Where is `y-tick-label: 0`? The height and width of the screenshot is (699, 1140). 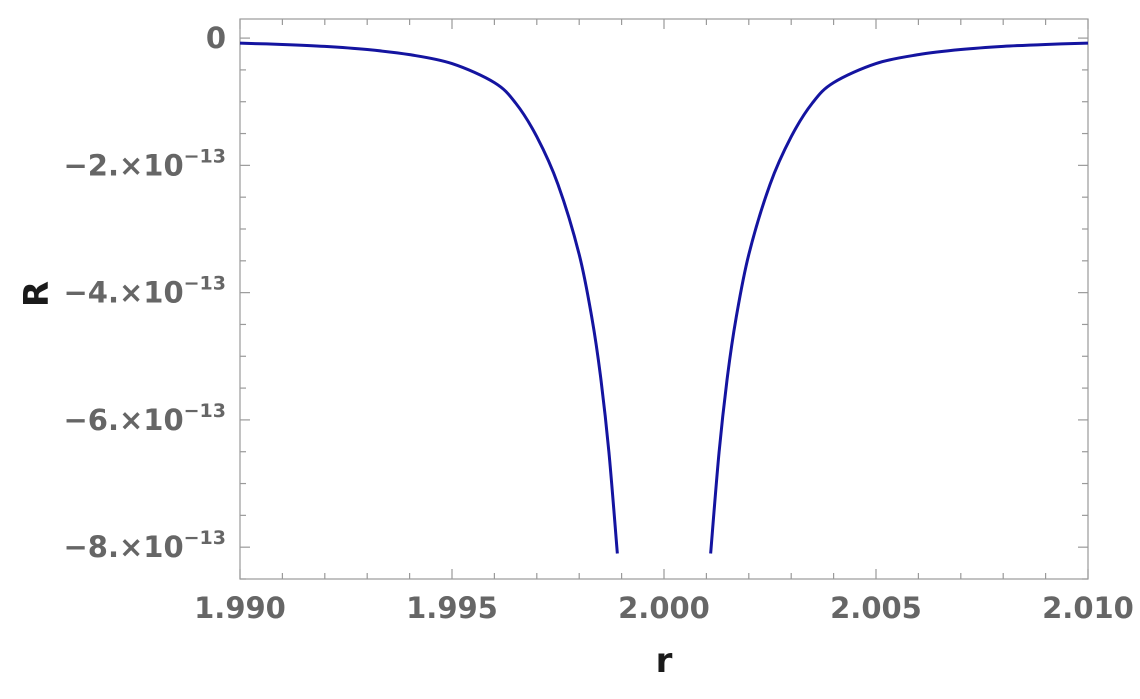 y-tick-label: 0 is located at coordinates (216, 38).